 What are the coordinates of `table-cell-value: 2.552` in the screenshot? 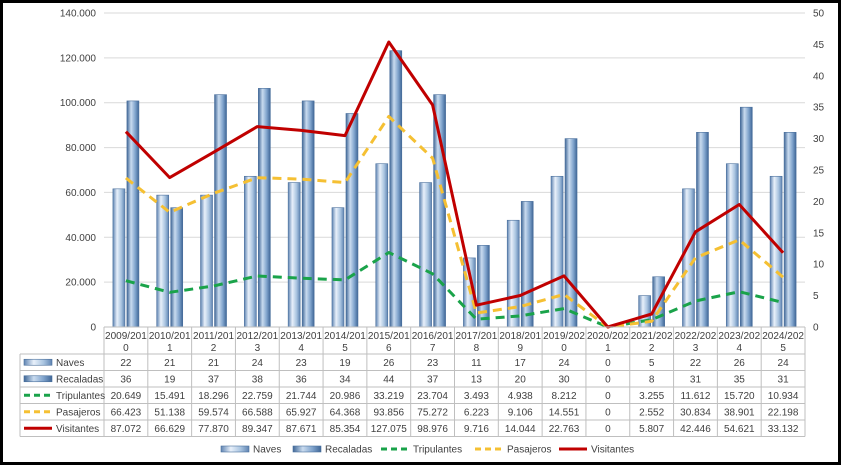 It's located at (651, 412).